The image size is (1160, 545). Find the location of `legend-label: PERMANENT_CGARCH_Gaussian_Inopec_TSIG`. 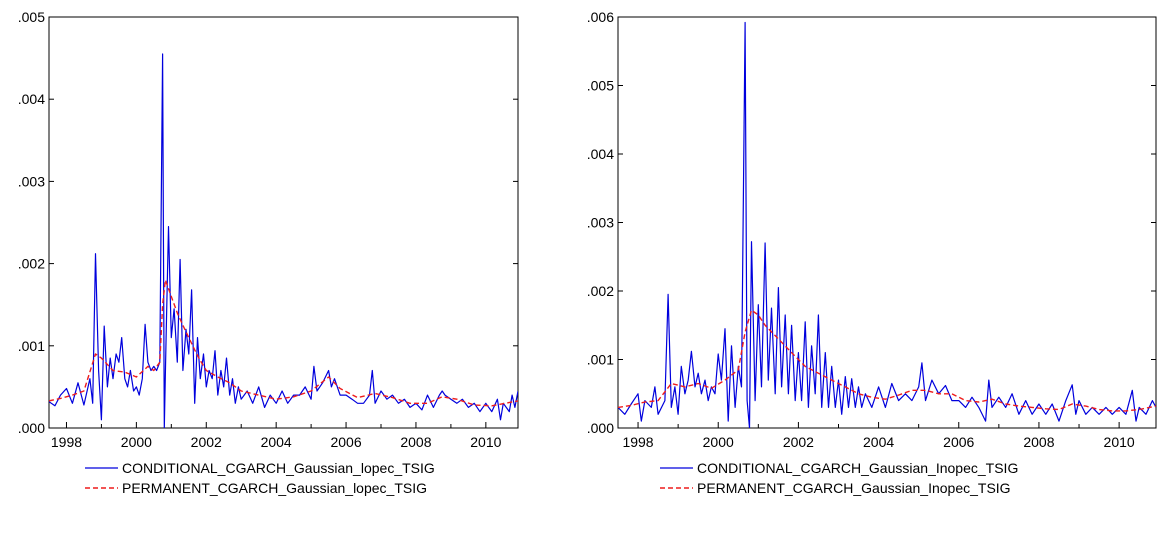

legend-label: PERMANENT_CGARCH_Gaussian_Inopec_TSIG is located at coordinates (854, 488).